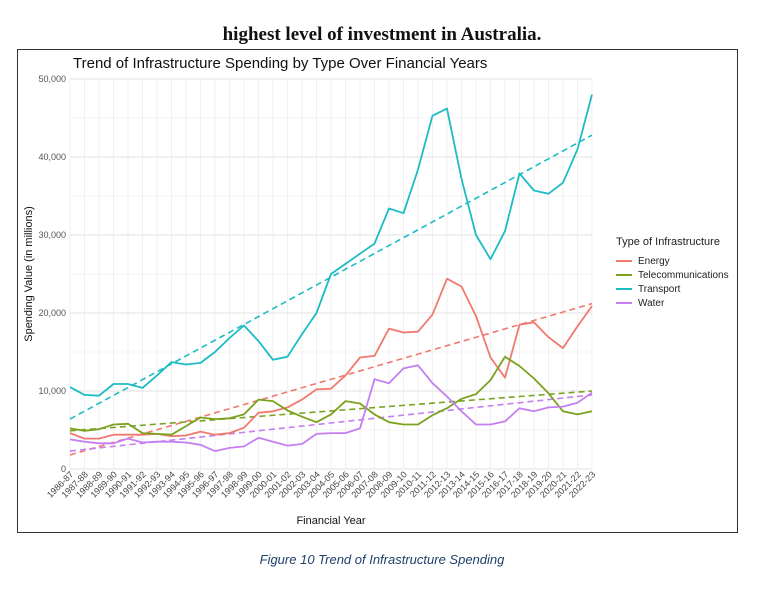 The image size is (764, 606). Describe the element at coordinates (654, 261) in the screenshot. I see `legend-label: Energy` at that location.